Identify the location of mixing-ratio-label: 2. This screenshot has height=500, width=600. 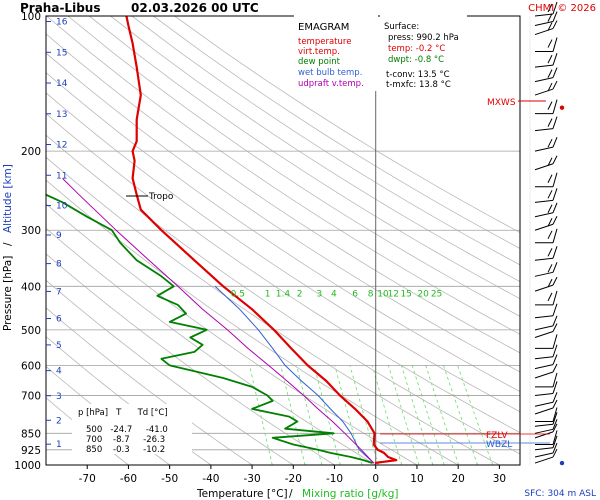
(300, 294).